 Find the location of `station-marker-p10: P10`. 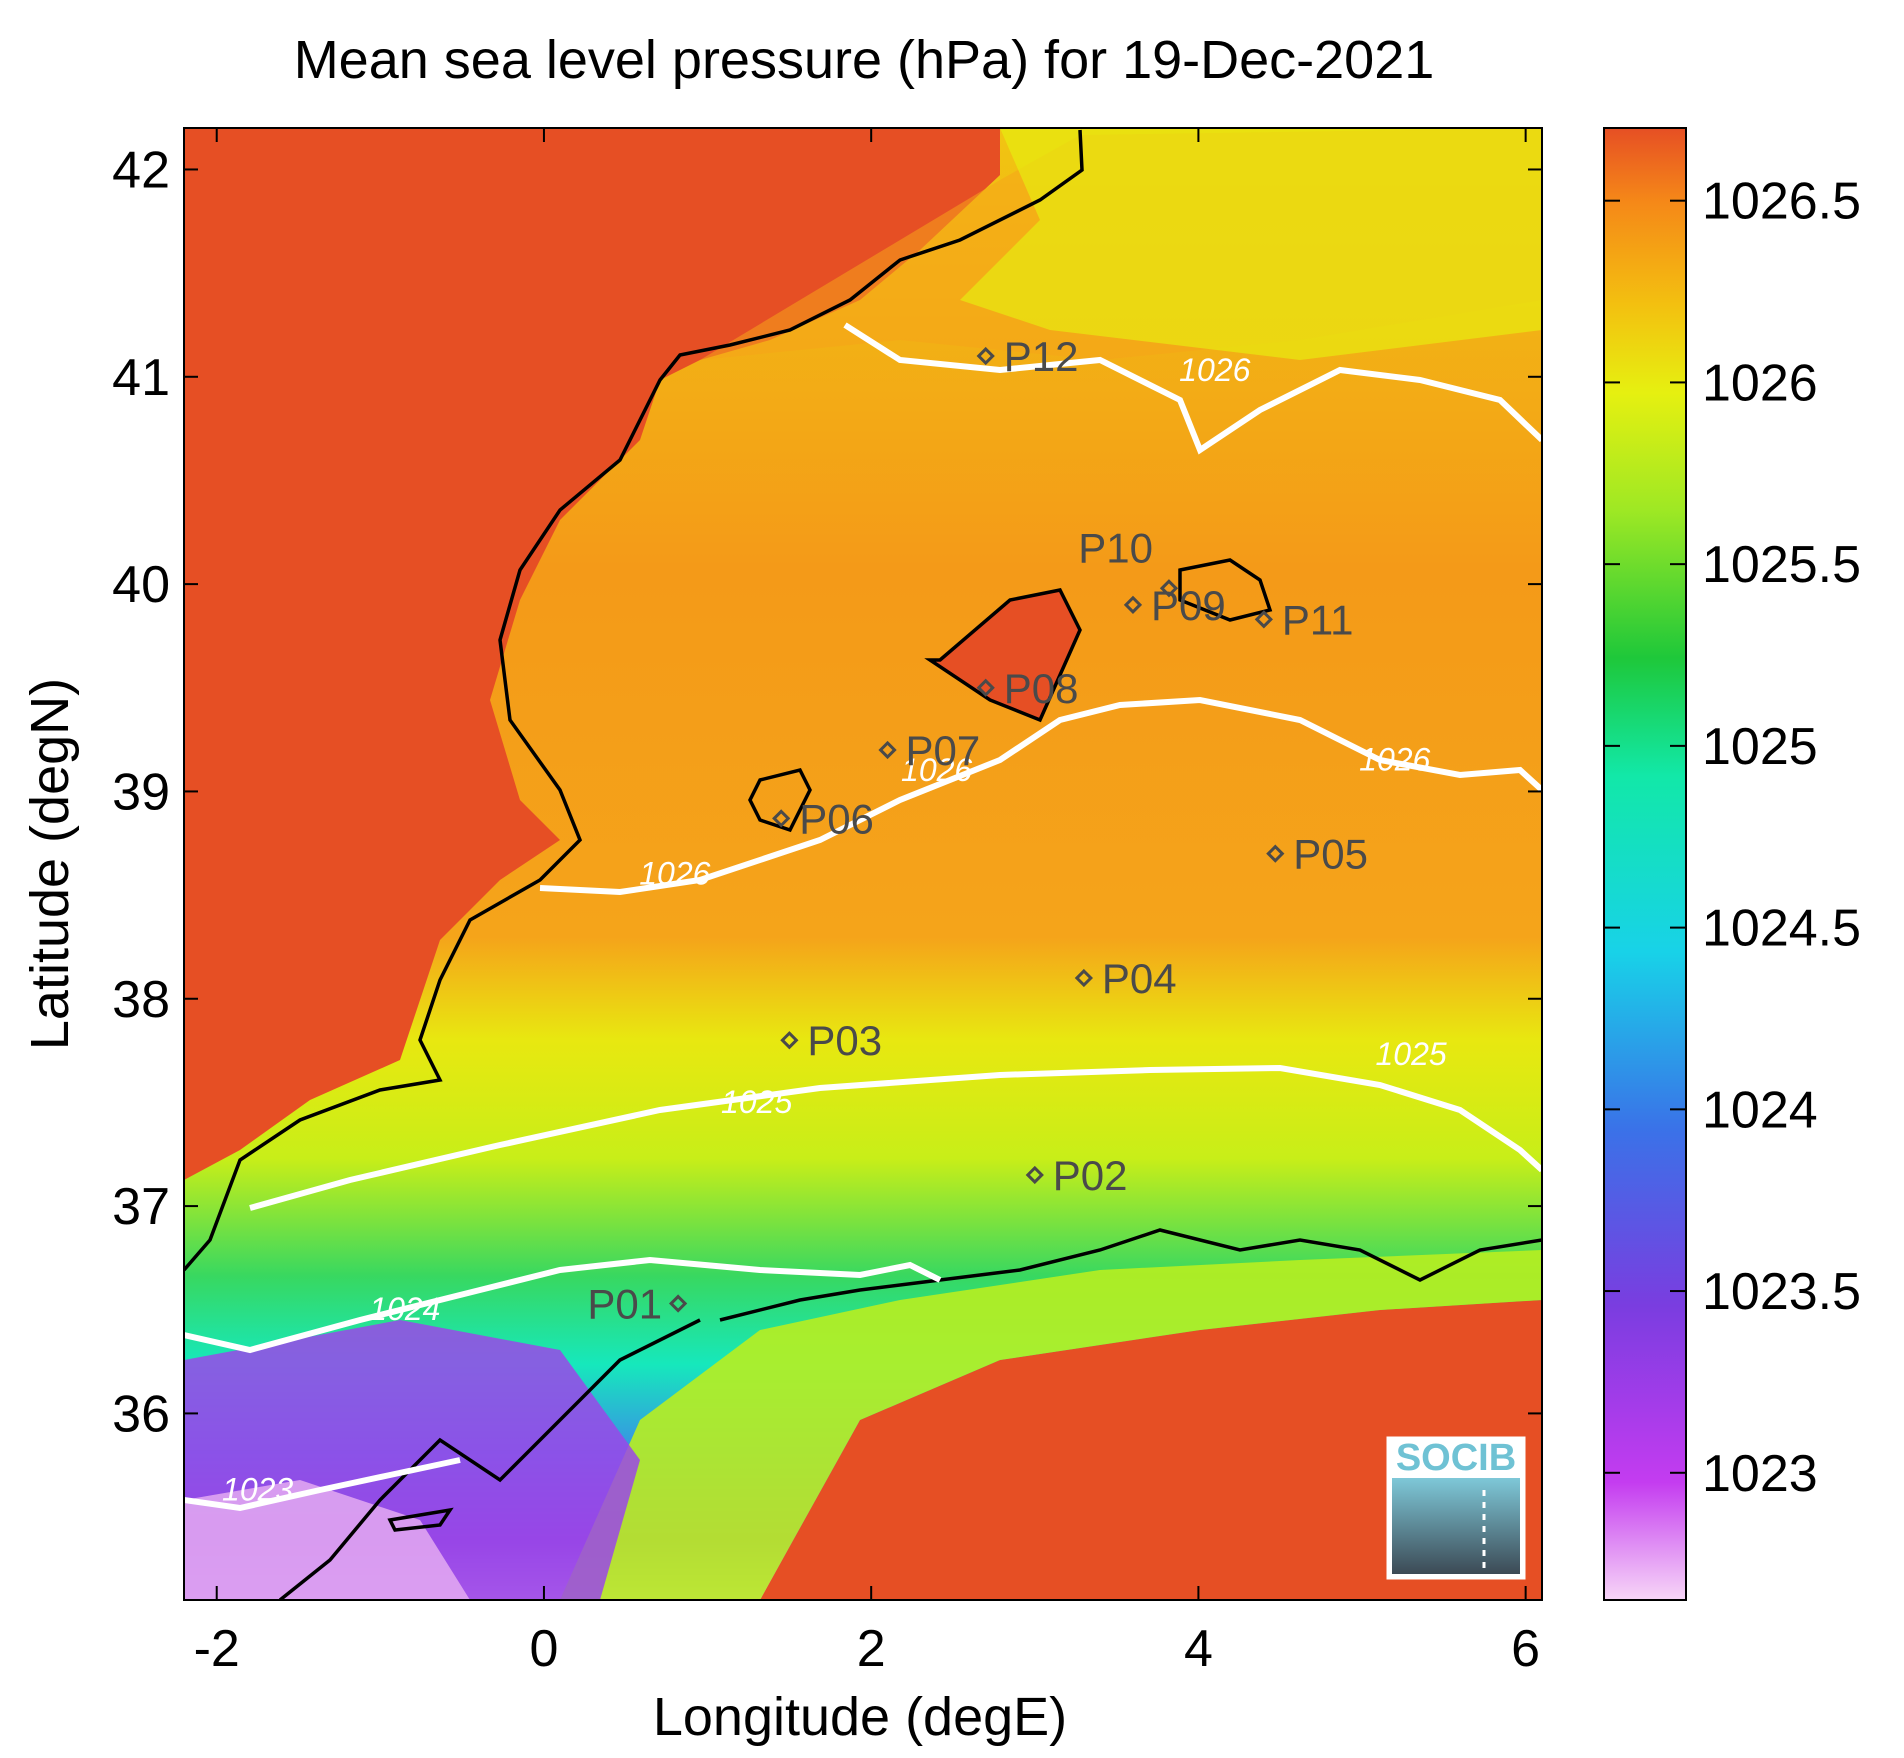

station-marker-p10: P10 is located at coordinates (1128, 561).